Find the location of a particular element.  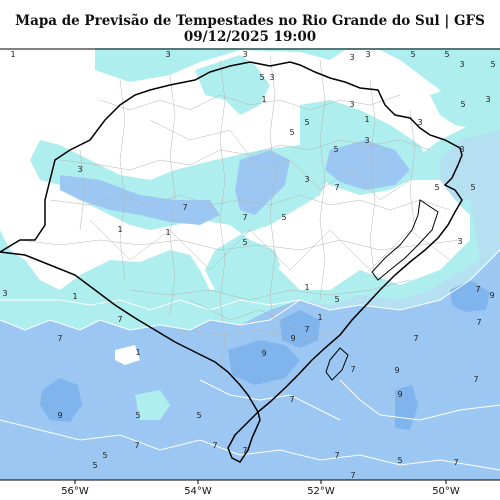

level-3-pocket-south is located at coordinates (152, 405).